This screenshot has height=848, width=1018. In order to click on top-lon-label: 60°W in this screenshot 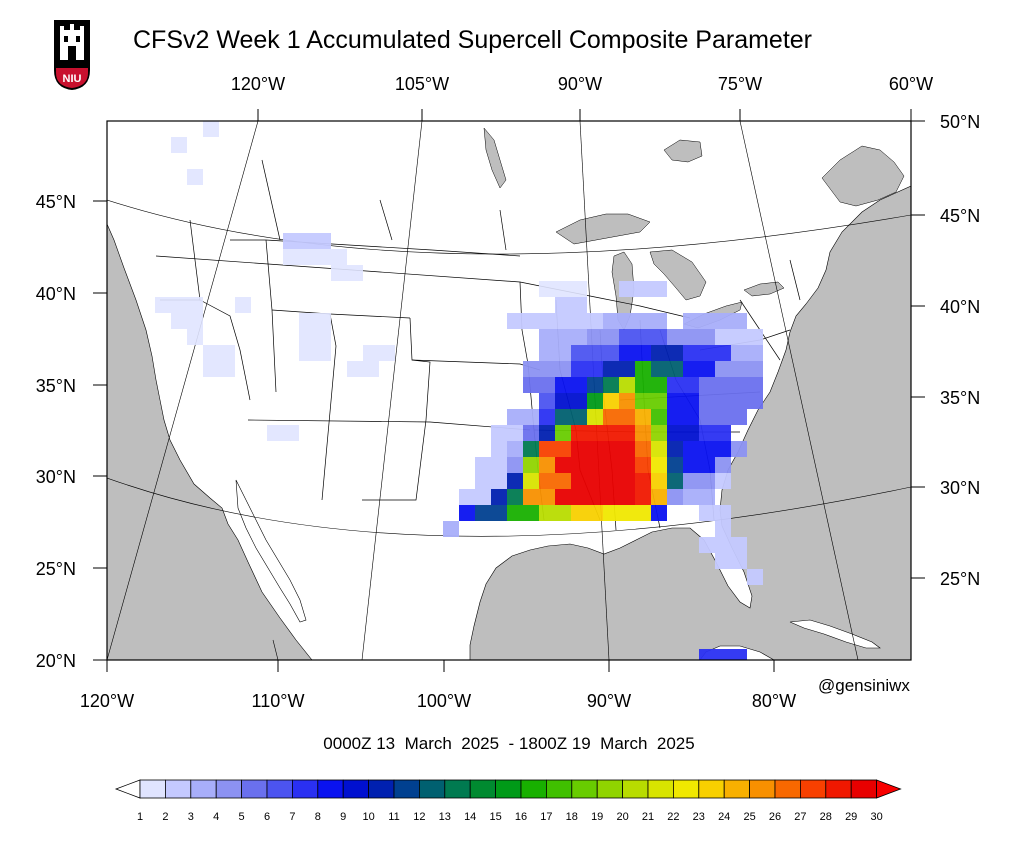, I will do `click(911, 84)`.